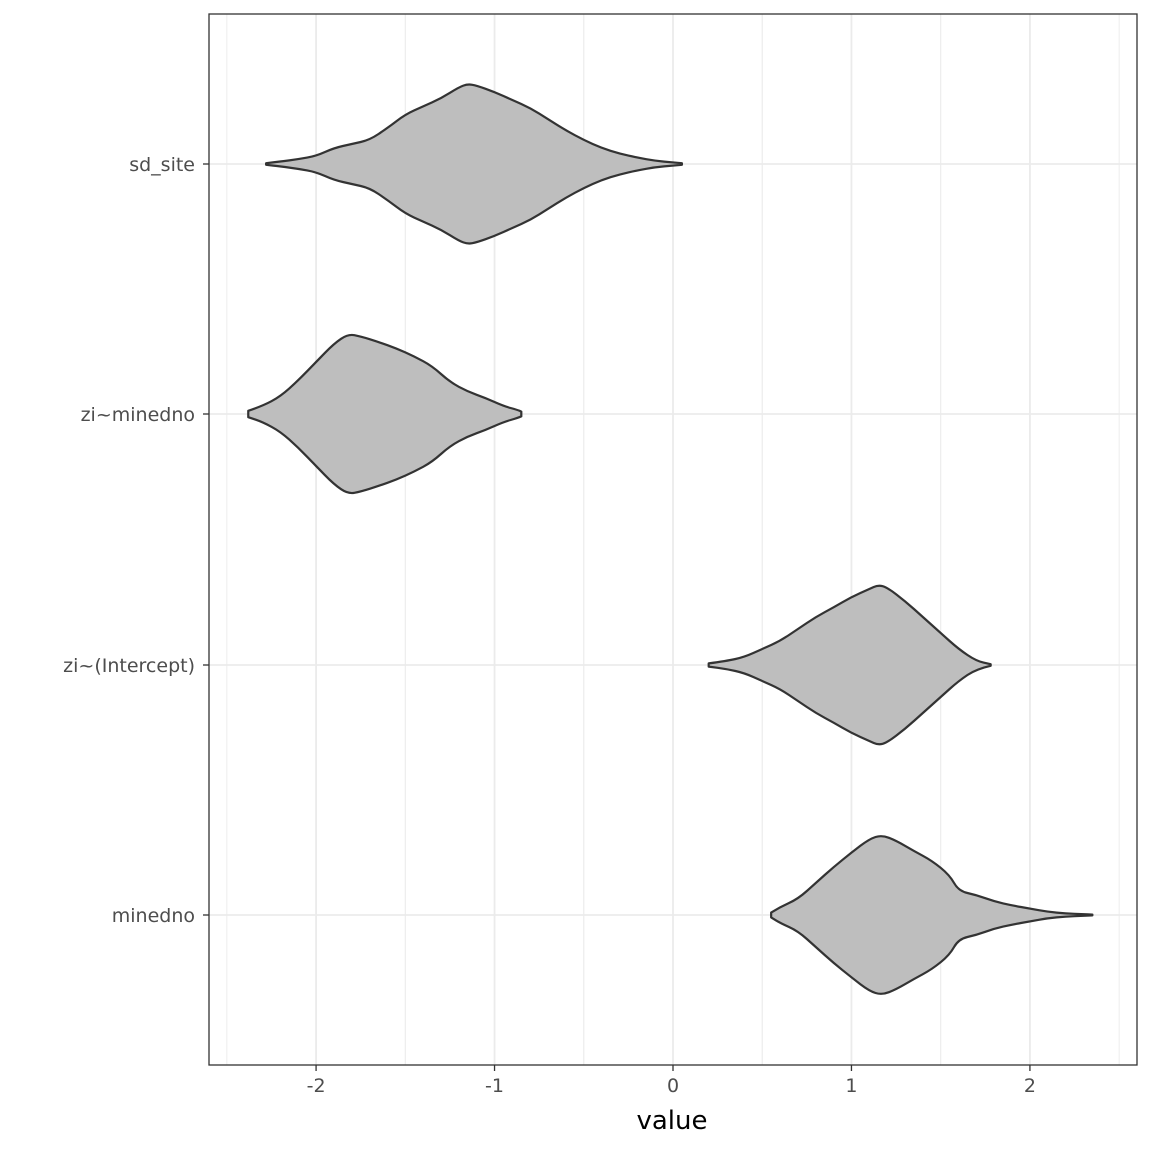  Describe the element at coordinates (474, 164) in the screenshot. I see `violin-sd-site` at that location.